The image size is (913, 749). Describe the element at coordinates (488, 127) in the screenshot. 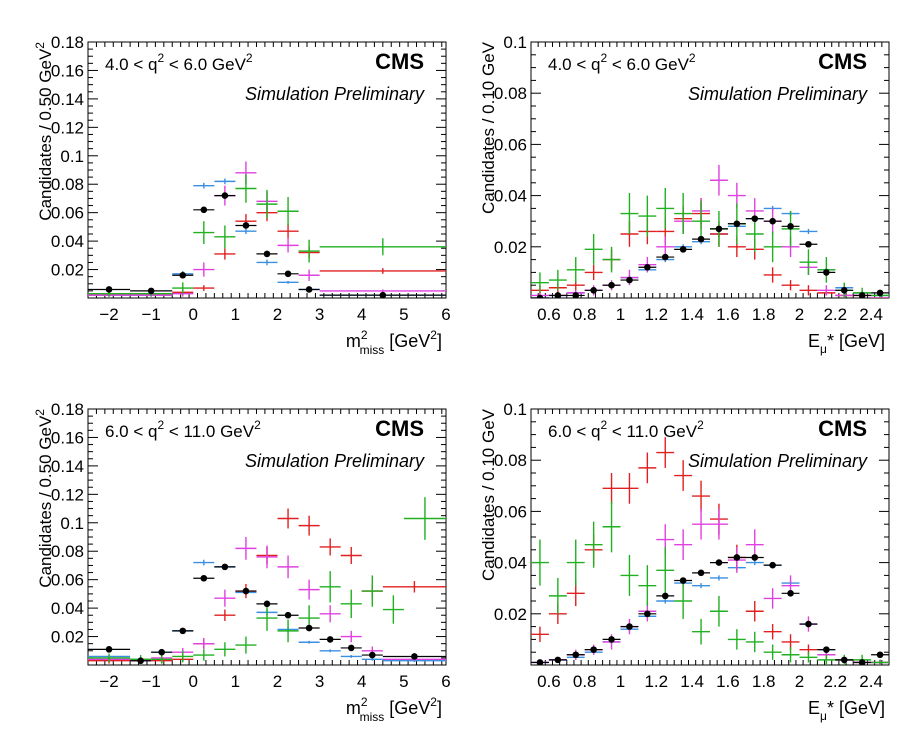

I see `y-axis-title: Candidates / 0.10 GeV` at that location.